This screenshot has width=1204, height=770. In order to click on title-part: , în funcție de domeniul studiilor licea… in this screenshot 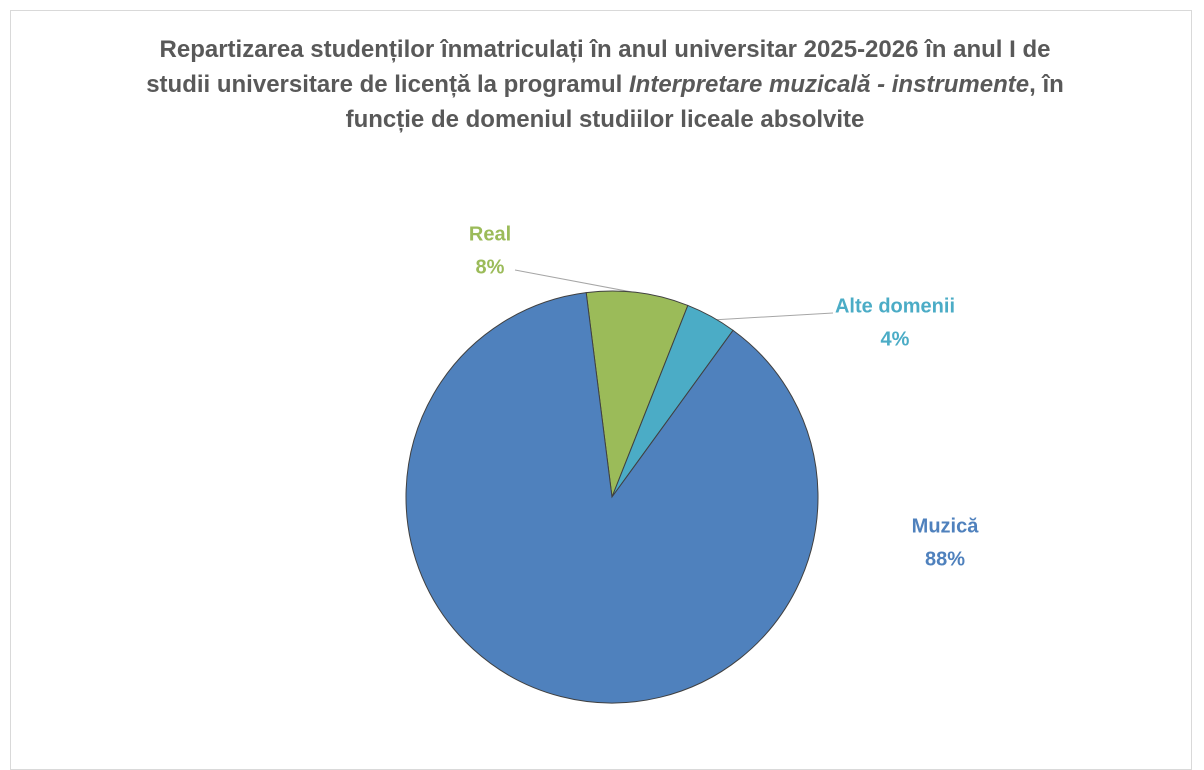, I will do `click(704, 102)`.